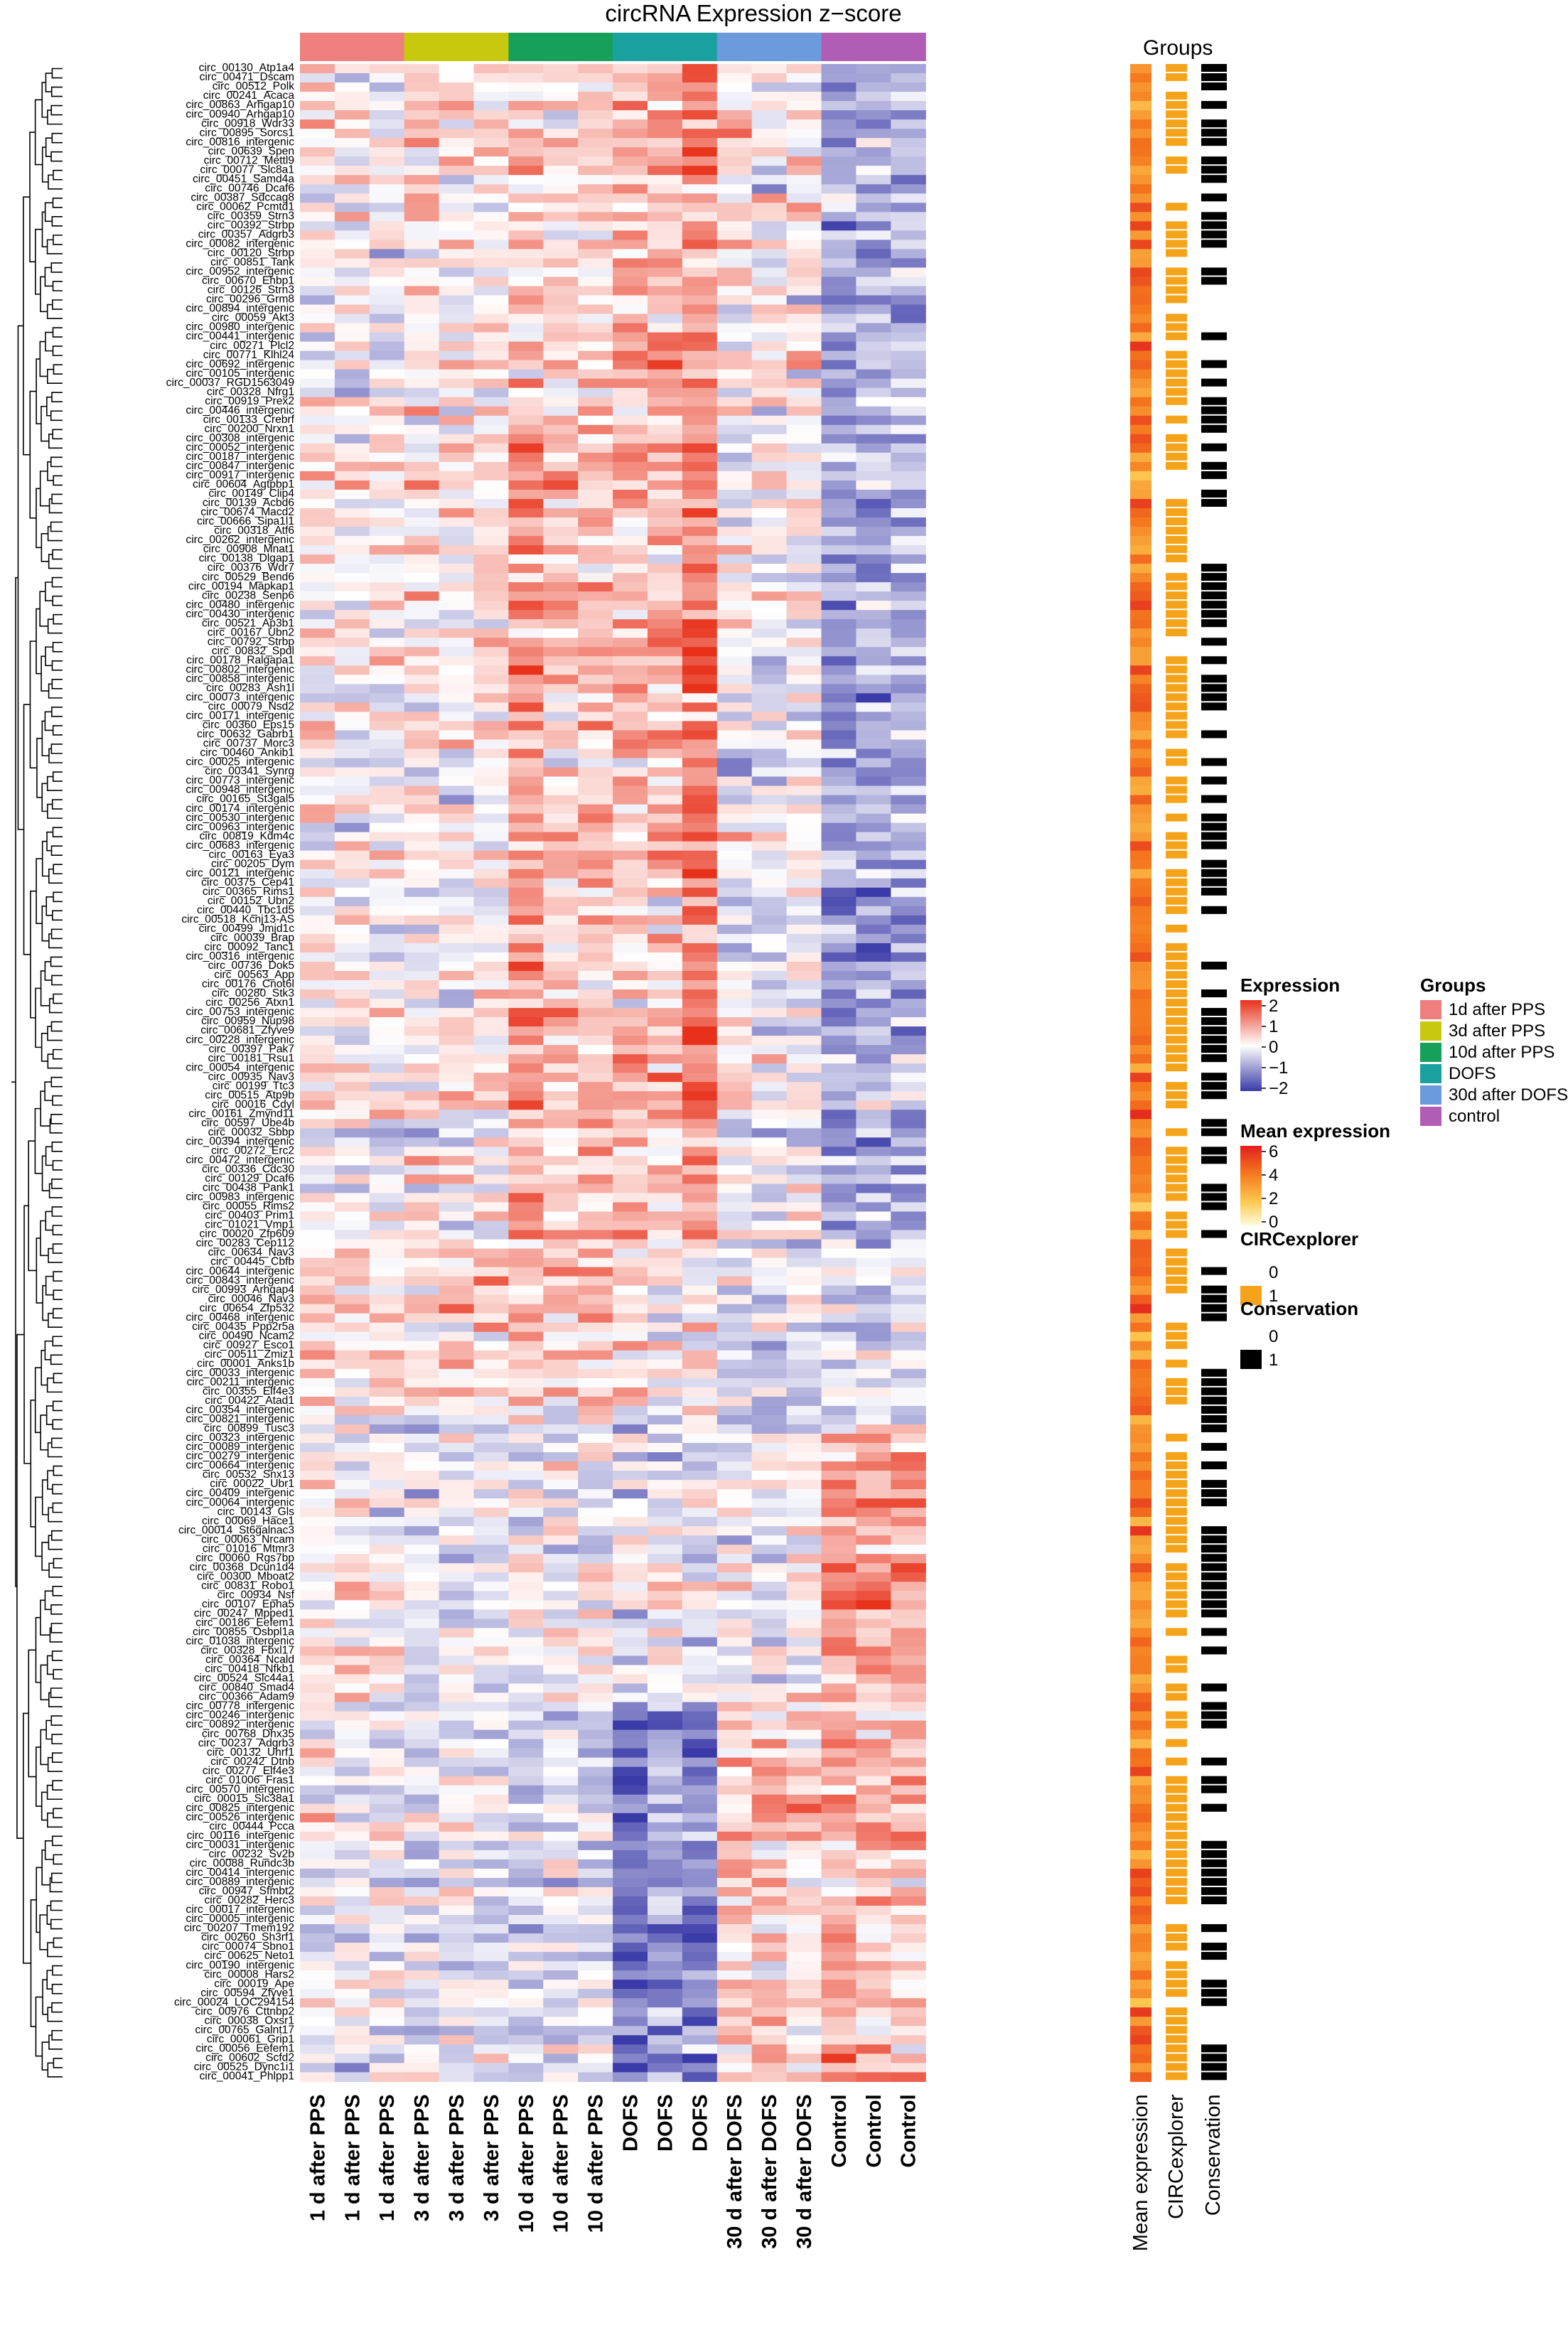 This screenshot has width=1568, height=2335. I want to click on row-label: circ_00300_Mboat2, so click(246, 1576).